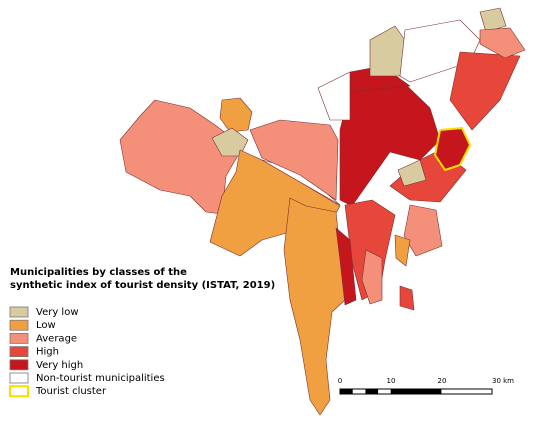  I want to click on scale-label: 0, so click(340, 381).